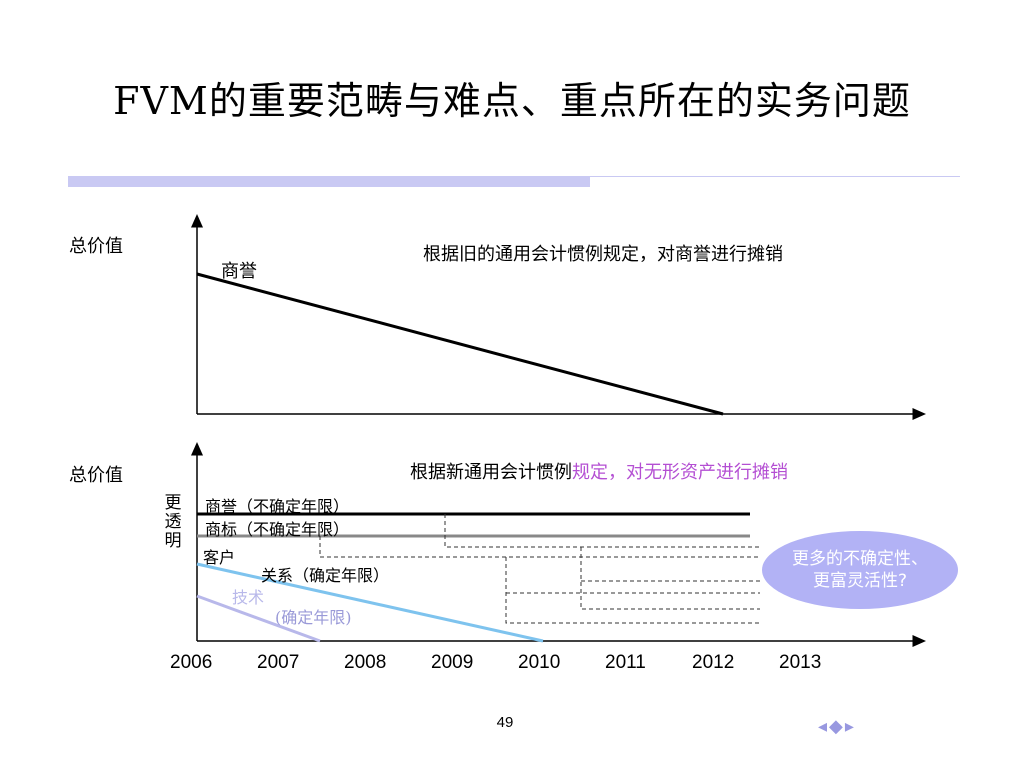 The width and height of the screenshot is (1024, 768). I want to click on year-label: 2006, so click(191, 662).